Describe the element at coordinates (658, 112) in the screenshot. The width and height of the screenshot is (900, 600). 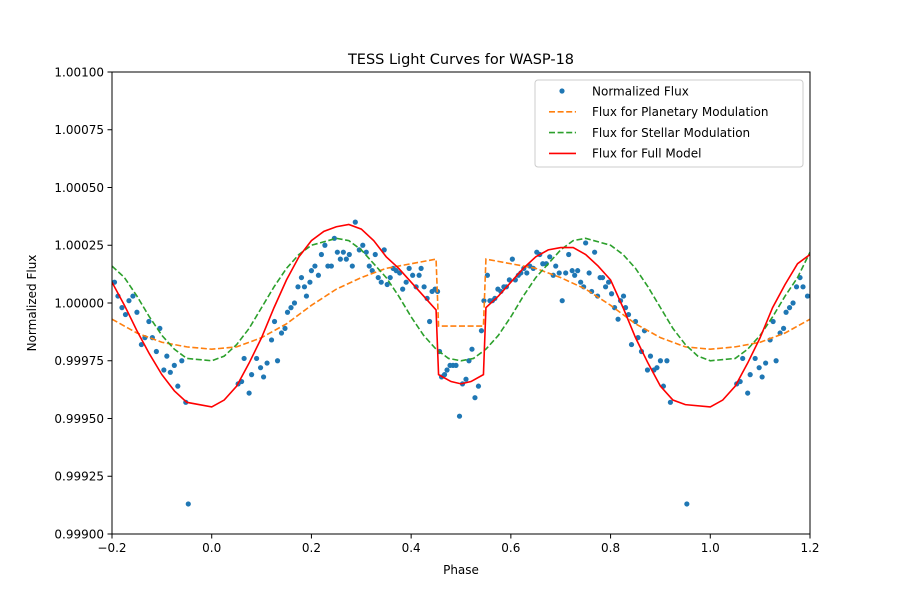
I see `legend-item: Flux for Planetary Modulation` at that location.